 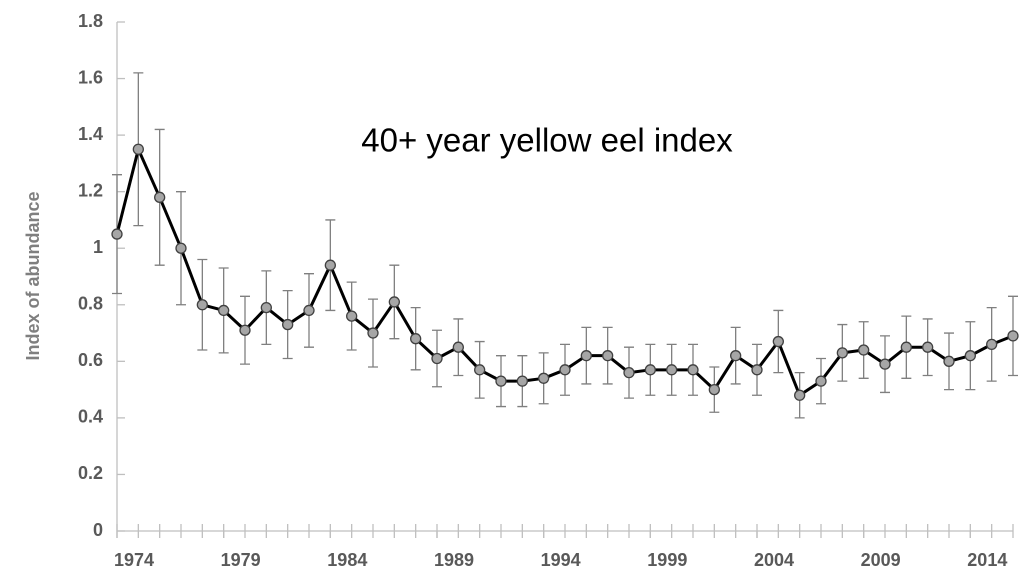 What do you see at coordinates (90, 473) in the screenshot?
I see `y-tick-label: 0.2` at bounding box center [90, 473].